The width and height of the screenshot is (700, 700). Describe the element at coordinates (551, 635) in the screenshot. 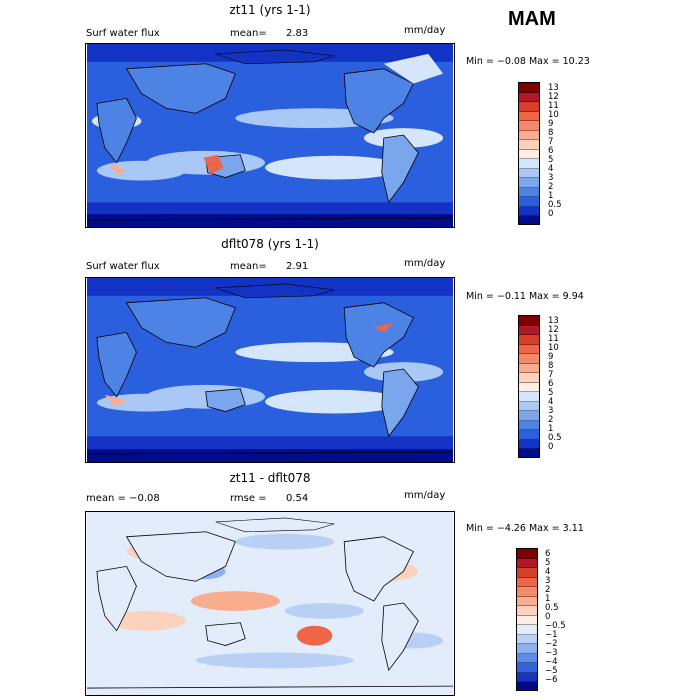

I see `tick-label: −1` at that location.